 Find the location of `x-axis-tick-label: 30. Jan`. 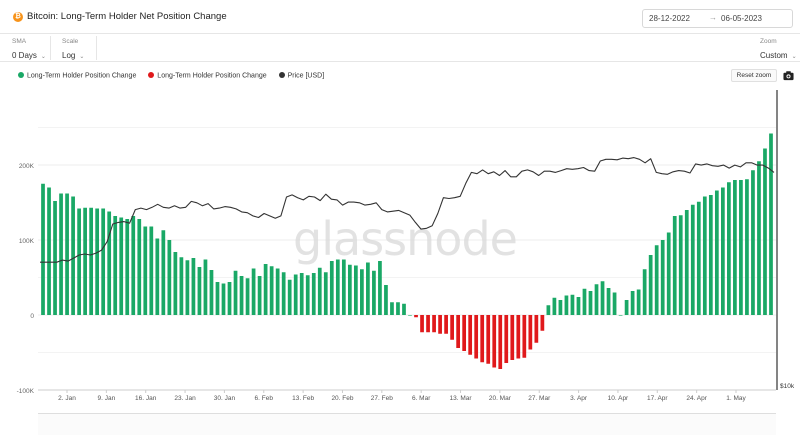

x-axis-tick-label: 30. Jan is located at coordinates (225, 398).